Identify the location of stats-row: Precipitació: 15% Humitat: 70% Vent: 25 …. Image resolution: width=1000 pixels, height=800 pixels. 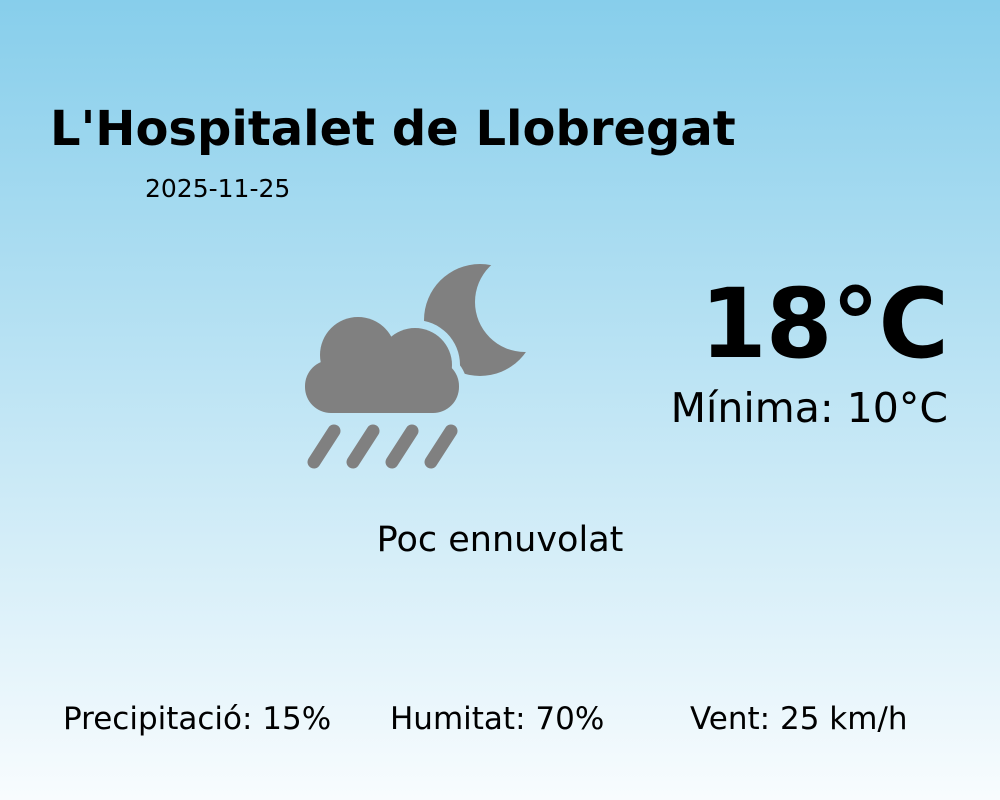
(500, 724).